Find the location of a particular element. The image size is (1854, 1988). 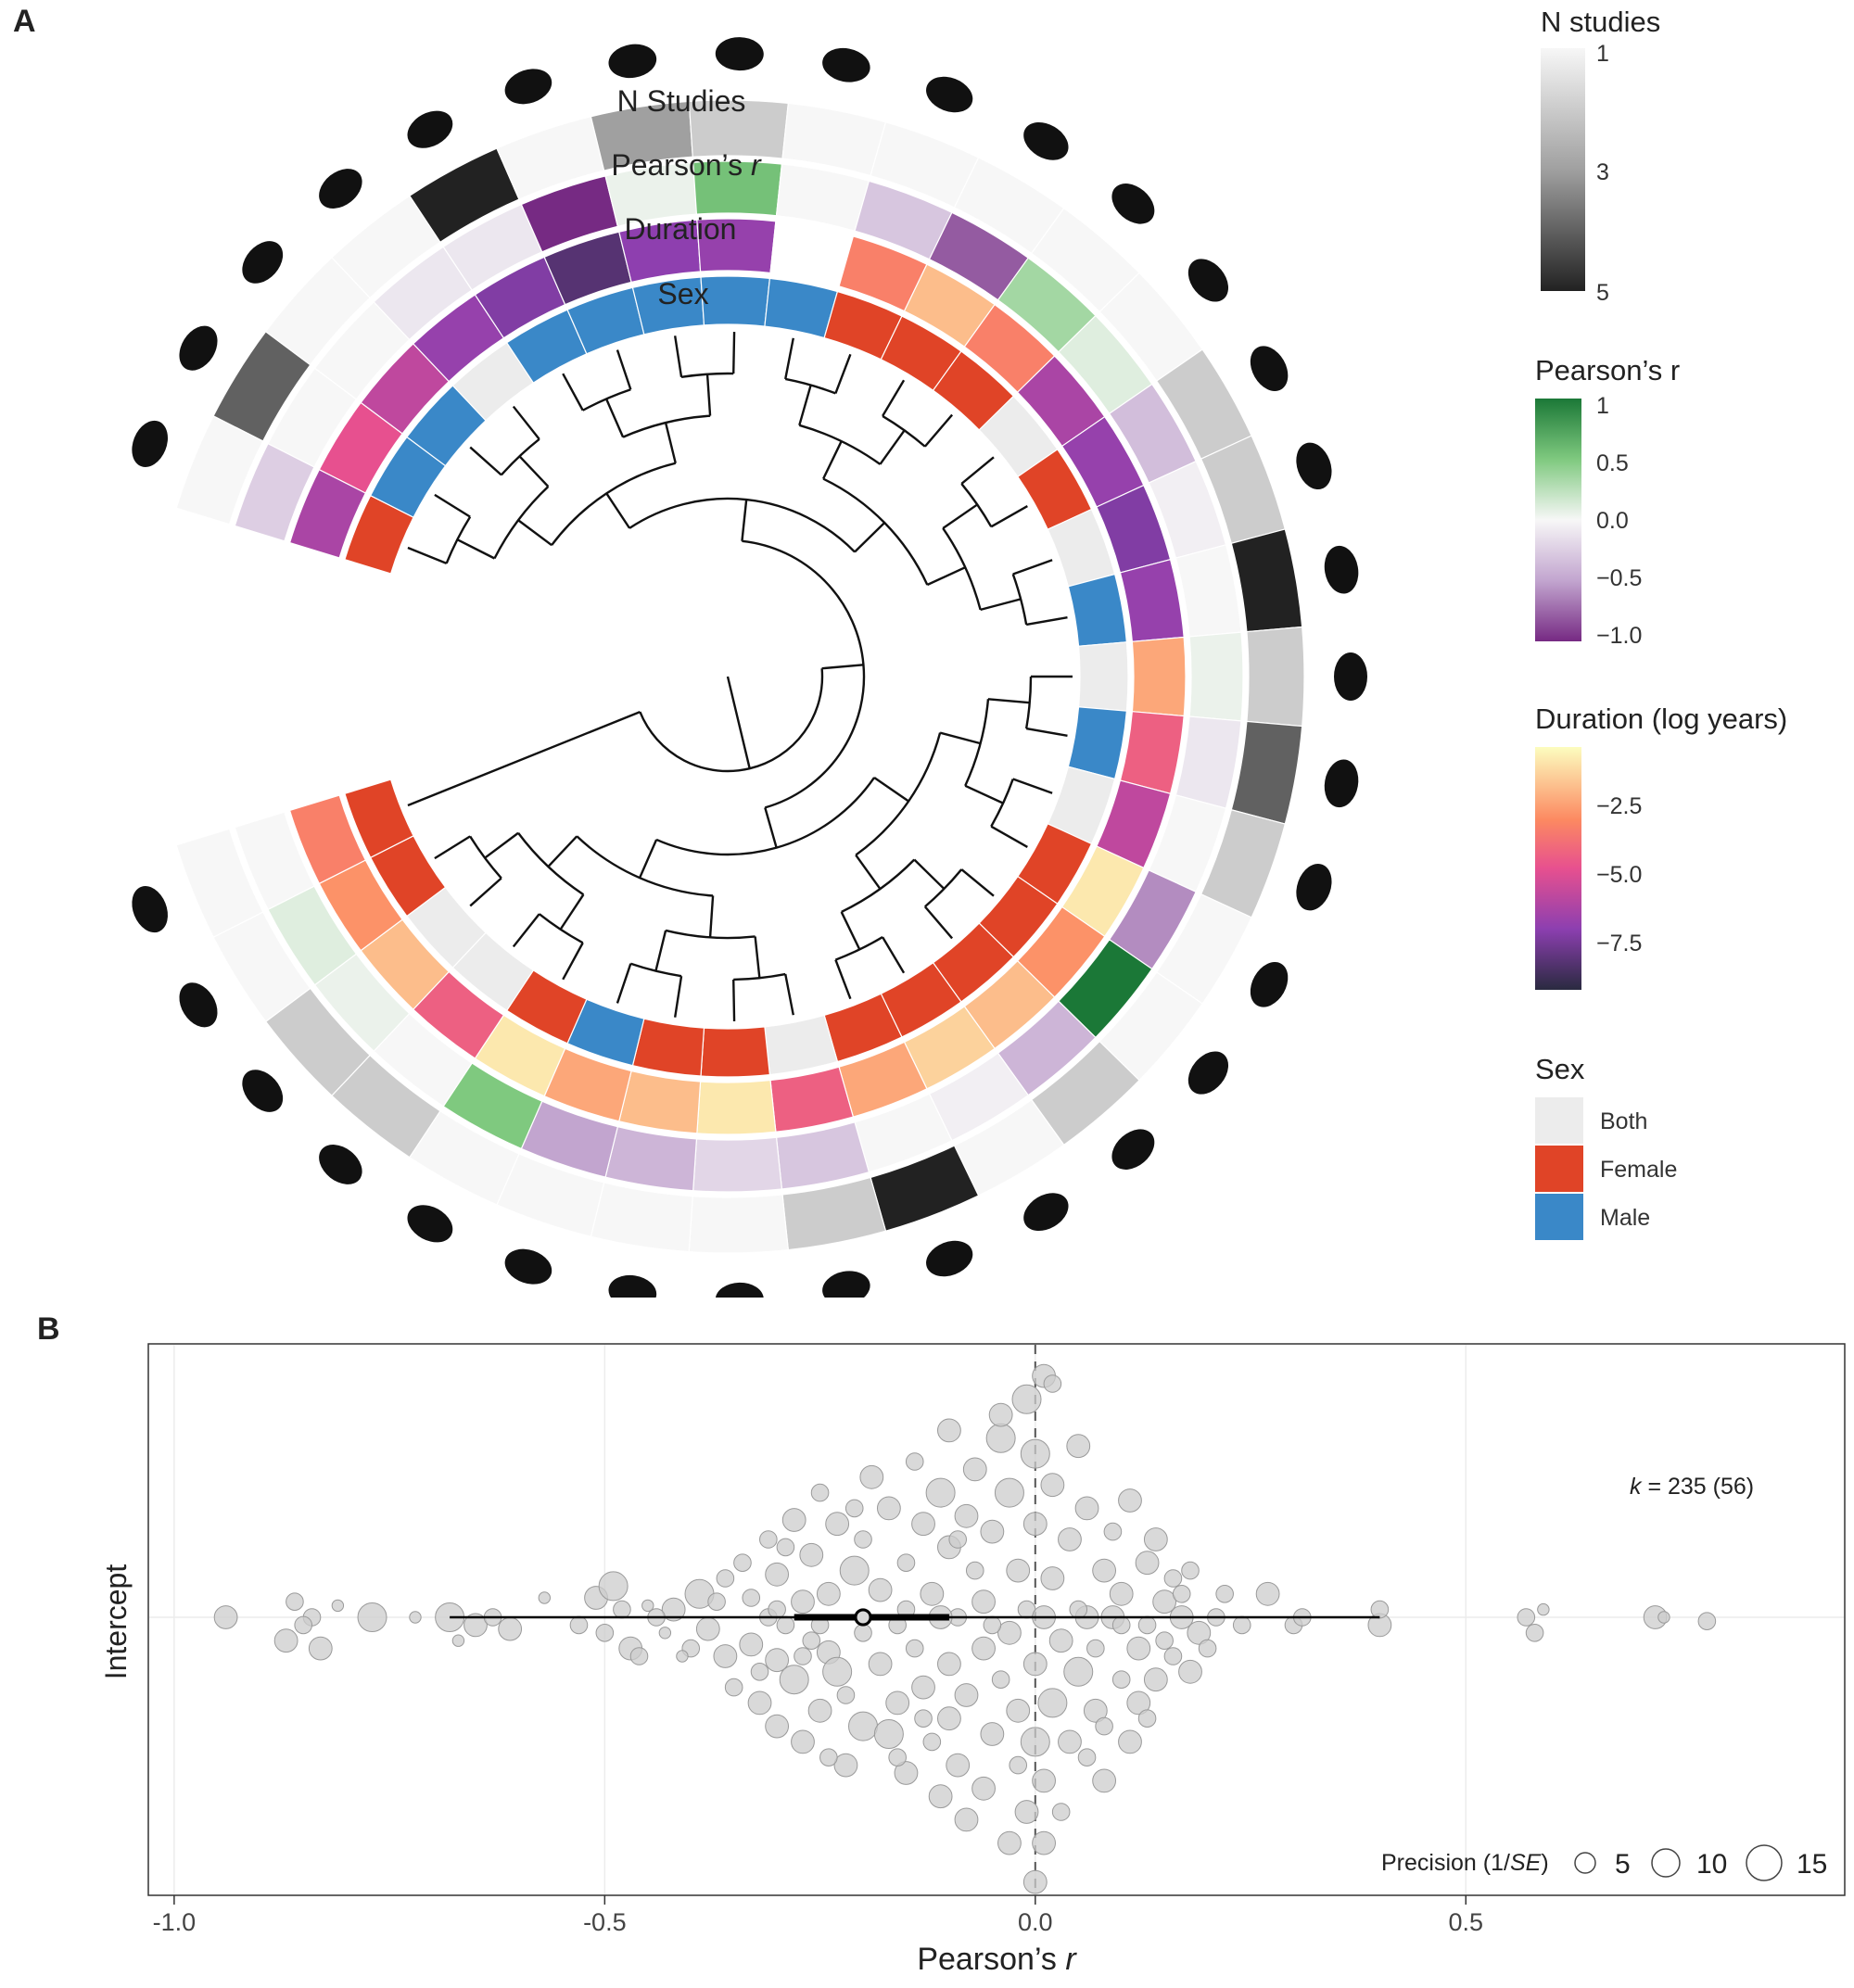

bug-silhouette-icon is located at coordinates (528, 1267).